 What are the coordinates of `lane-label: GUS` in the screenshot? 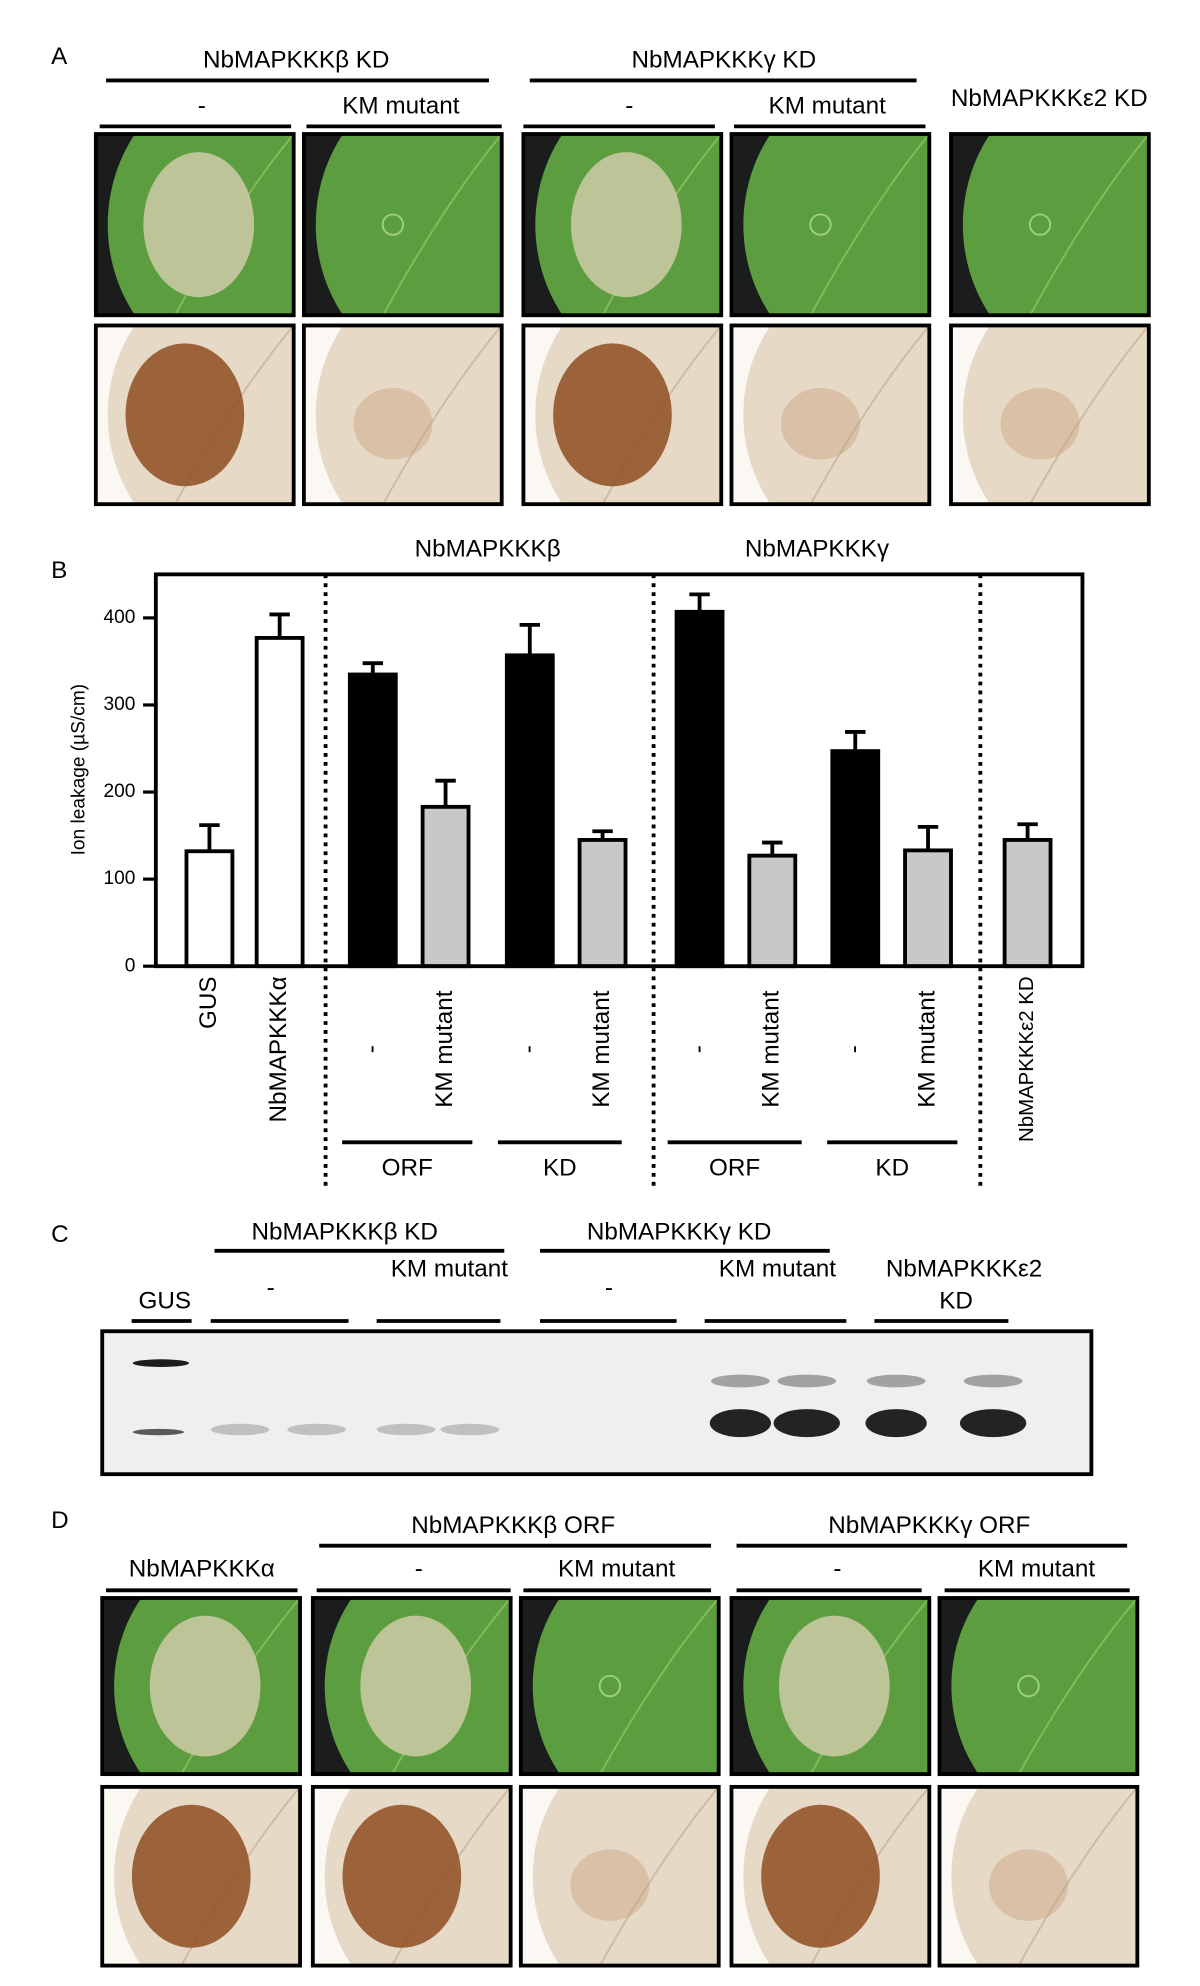 It's located at (164, 1300).